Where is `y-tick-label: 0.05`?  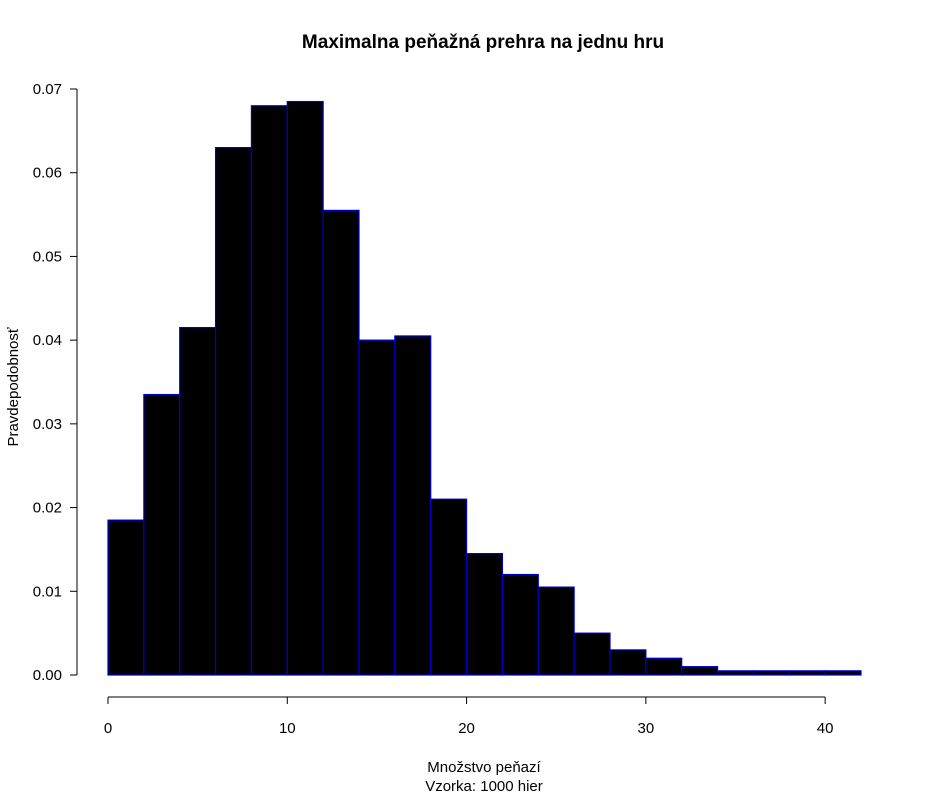 y-tick-label: 0.05 is located at coordinates (47, 256).